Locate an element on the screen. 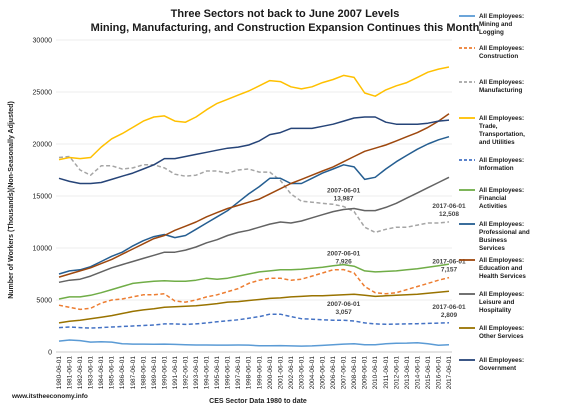 The image size is (564, 410). annotation-date-3: 2017-06-01 is located at coordinates (449, 206).